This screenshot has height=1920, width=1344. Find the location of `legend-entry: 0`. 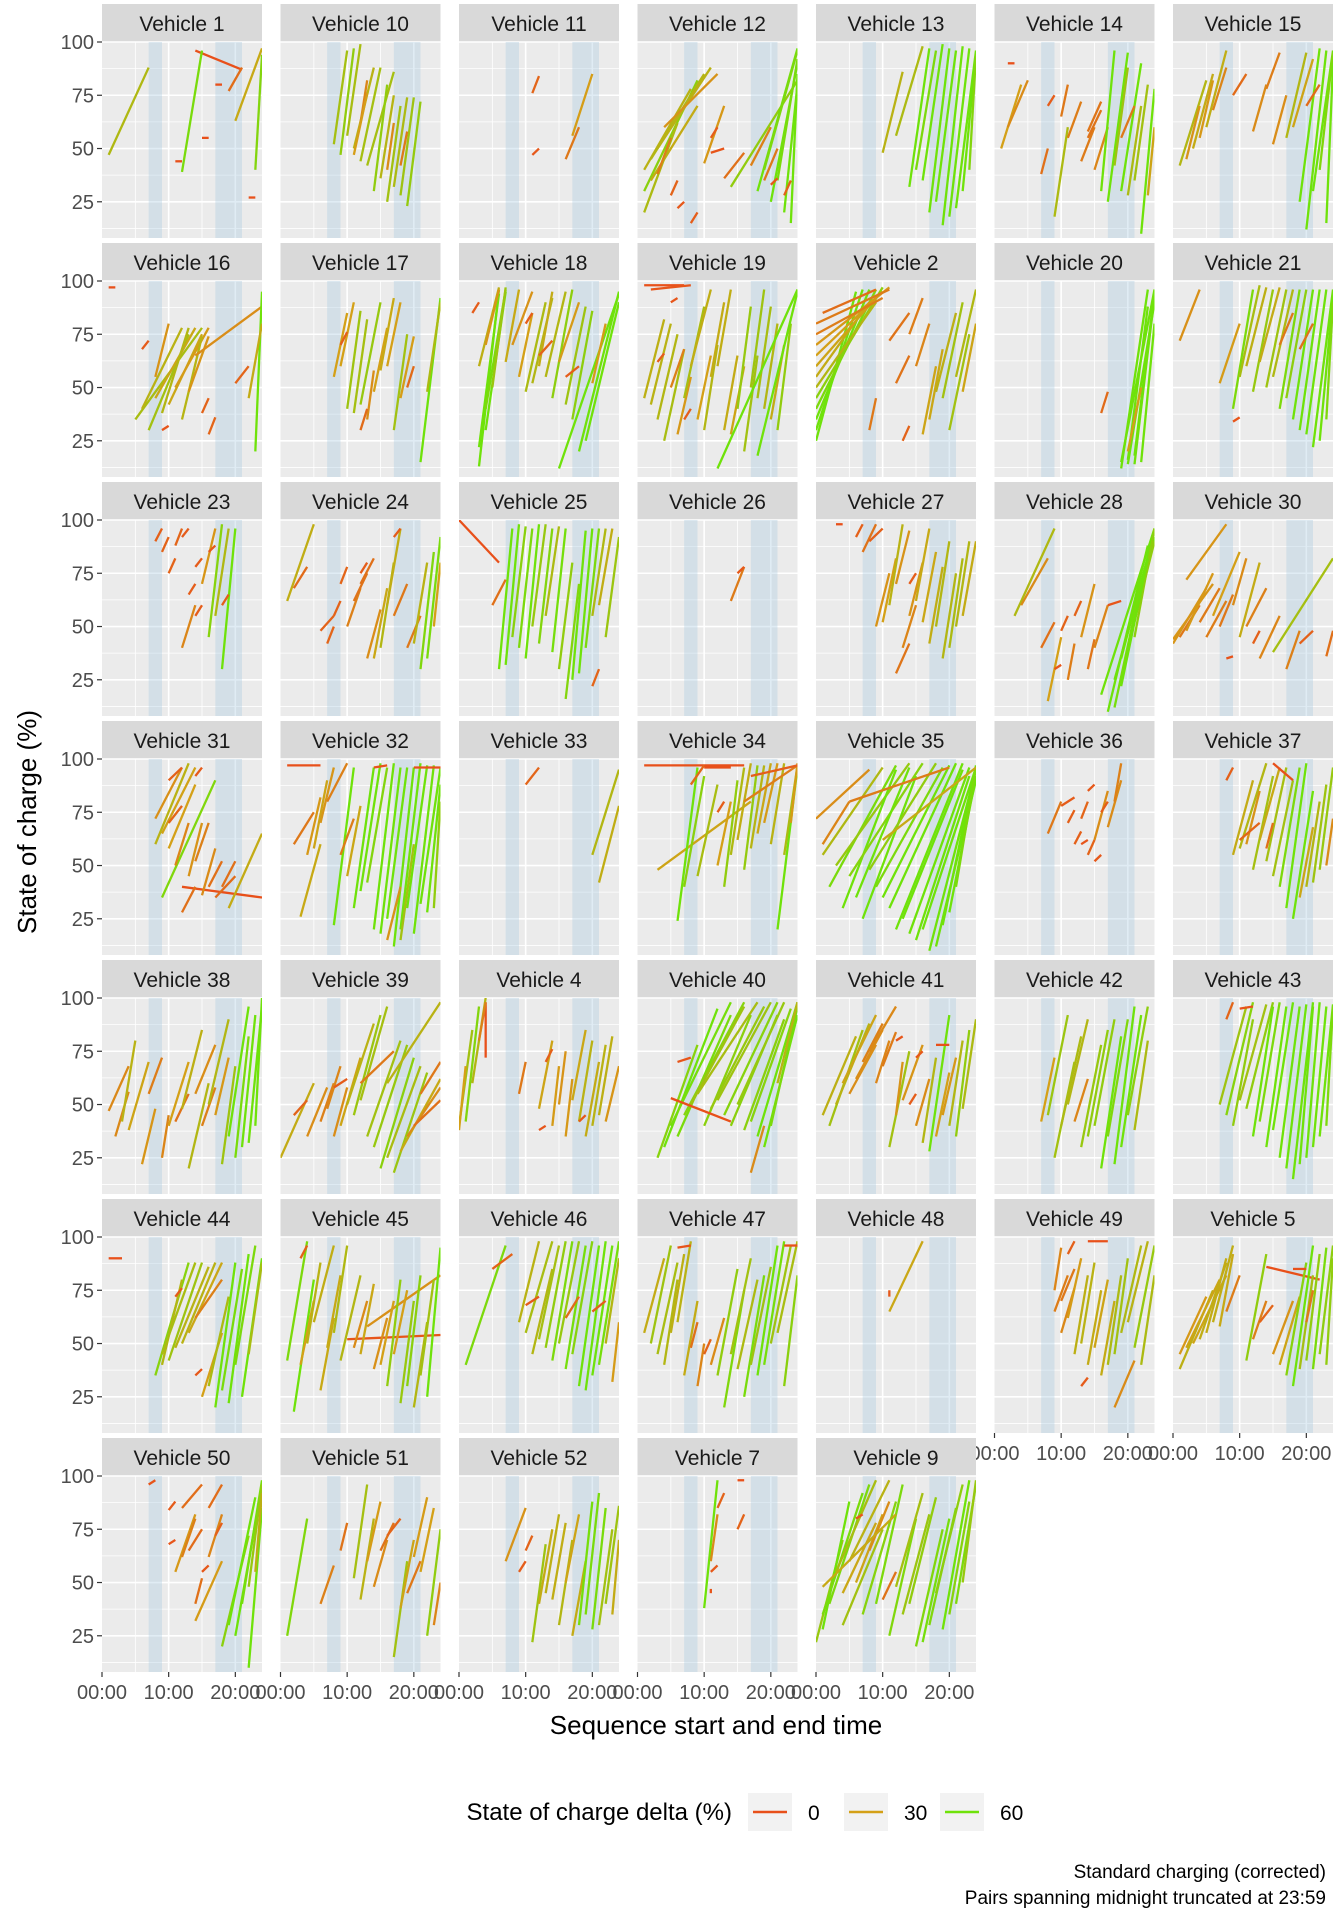

legend-entry: 0 is located at coordinates (784, 1812).